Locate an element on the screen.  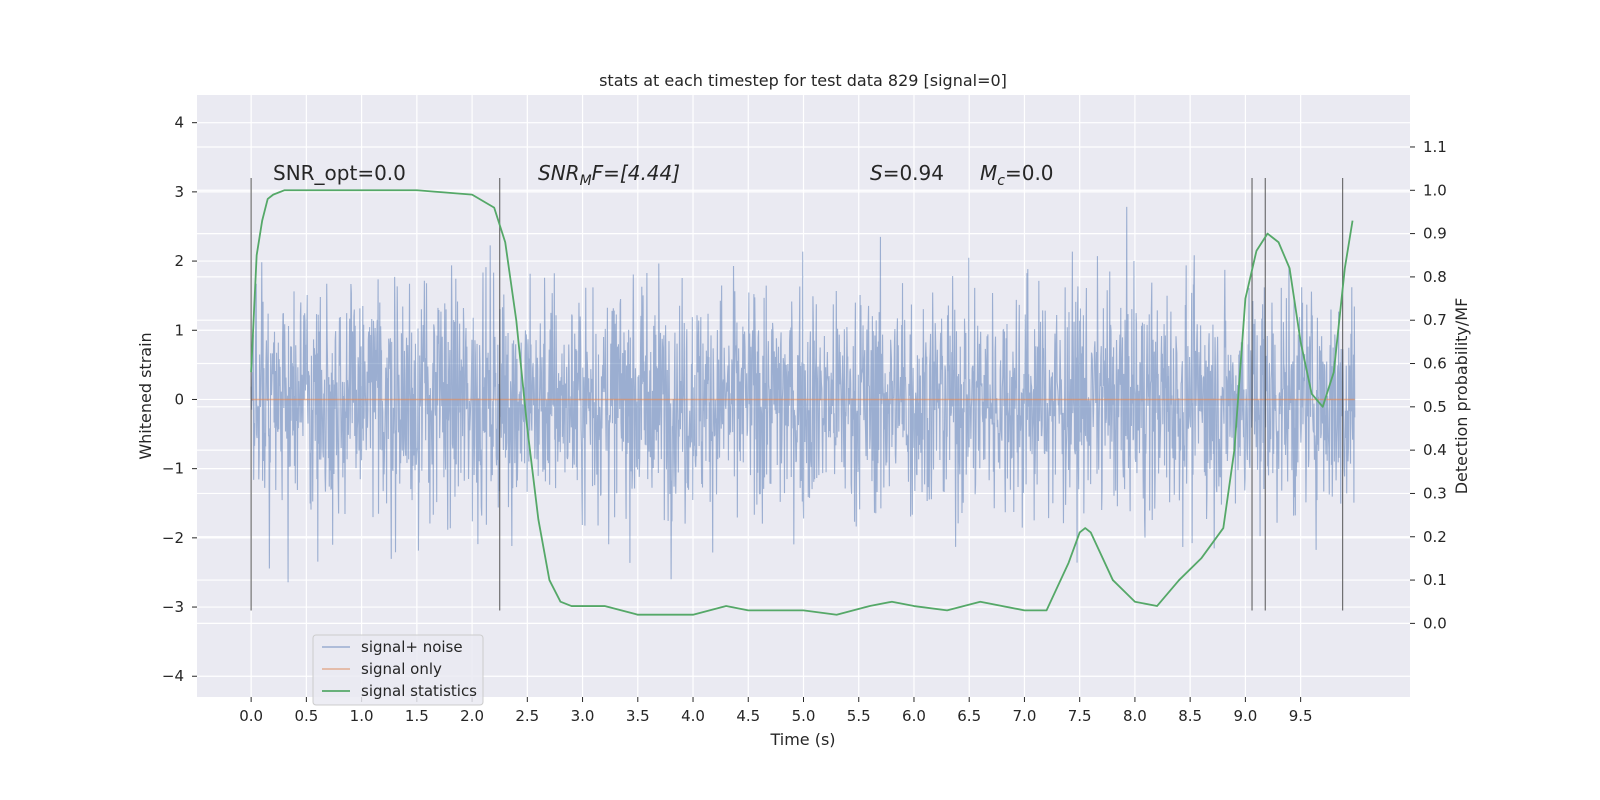
x-tick-label: 5.0 is located at coordinates (804, 716).